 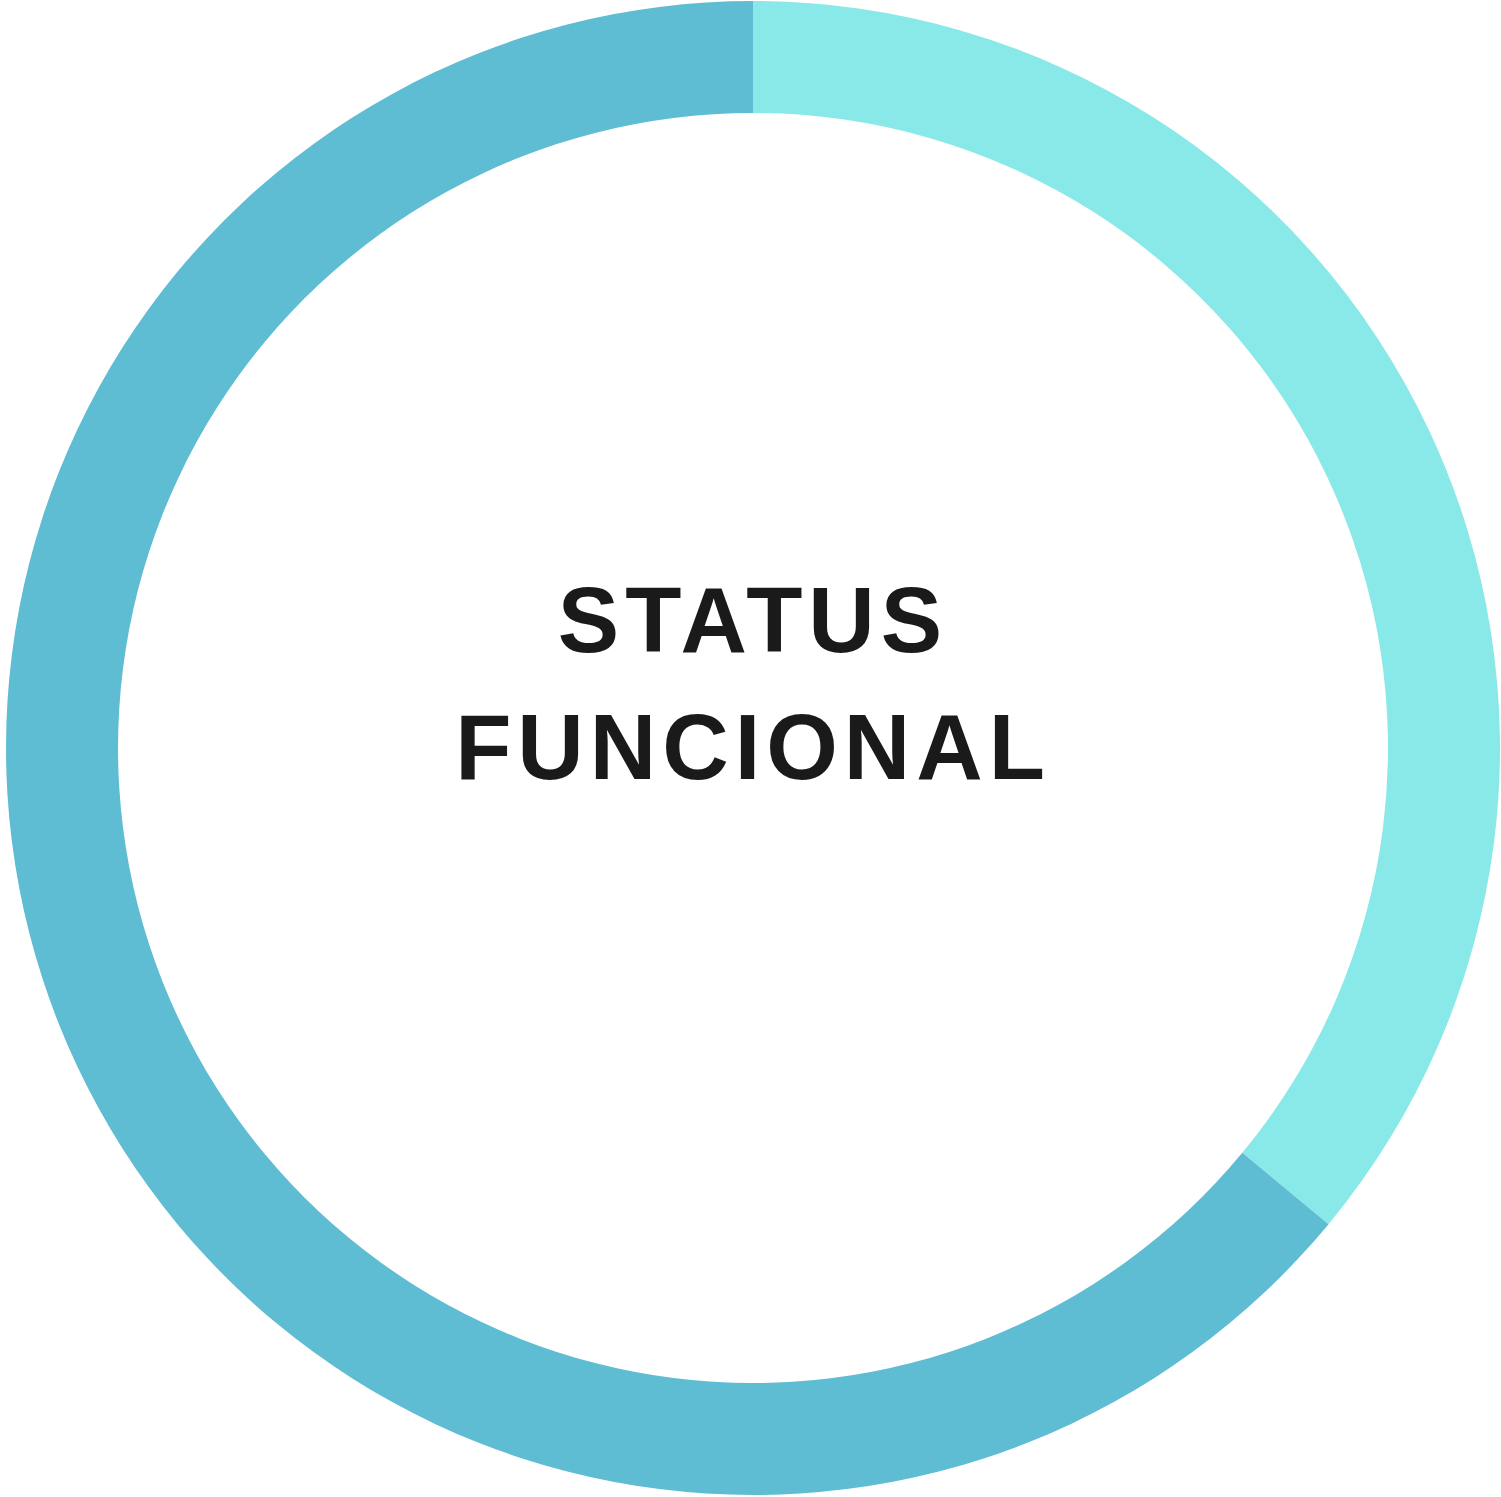 What do you see at coordinates (753, 683) in the screenshot?
I see `text: STATUS FUNCIONAL` at bounding box center [753, 683].